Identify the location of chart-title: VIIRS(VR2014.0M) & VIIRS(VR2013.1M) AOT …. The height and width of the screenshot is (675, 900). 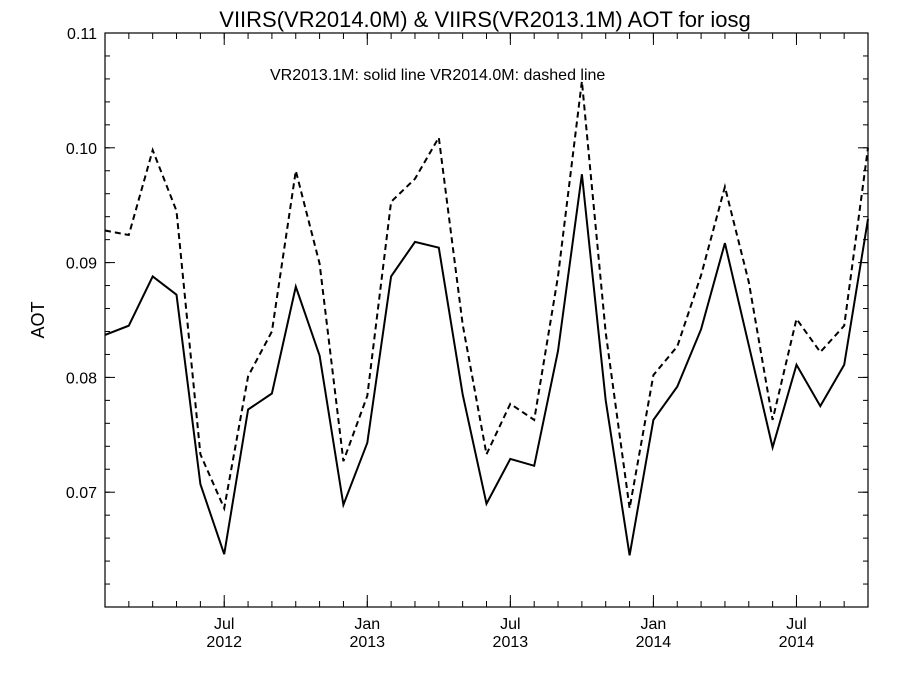
(484, 19).